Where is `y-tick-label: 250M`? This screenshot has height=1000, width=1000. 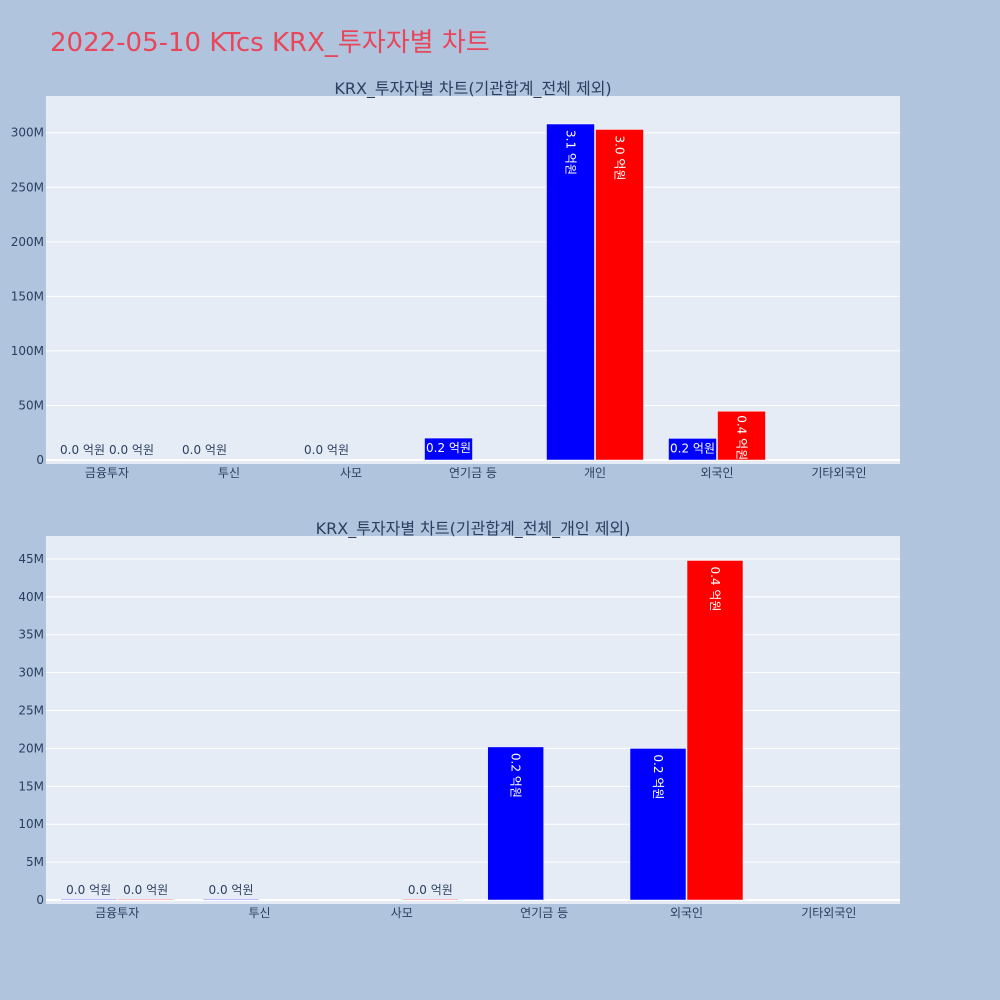
y-tick-label: 250M is located at coordinates (27, 187).